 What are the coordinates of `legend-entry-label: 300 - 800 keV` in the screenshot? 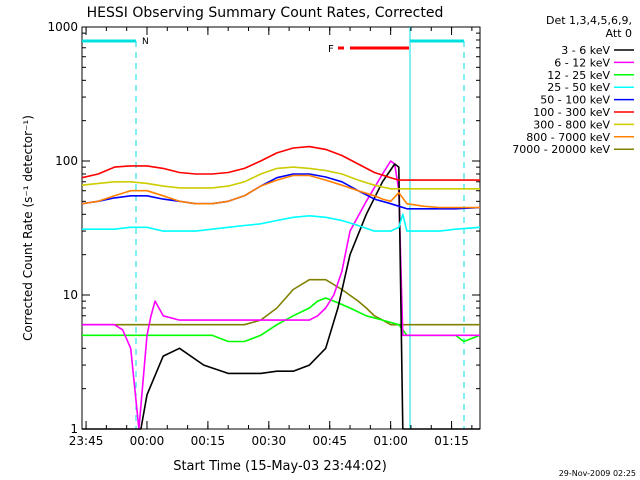 It's located at (571, 124).